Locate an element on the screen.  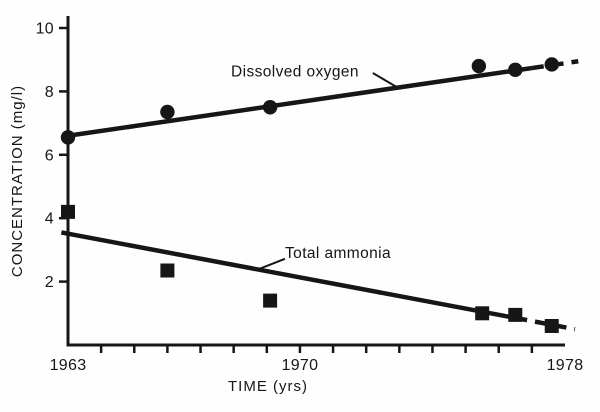
x-tick-label: 1978 is located at coordinates (565, 365).